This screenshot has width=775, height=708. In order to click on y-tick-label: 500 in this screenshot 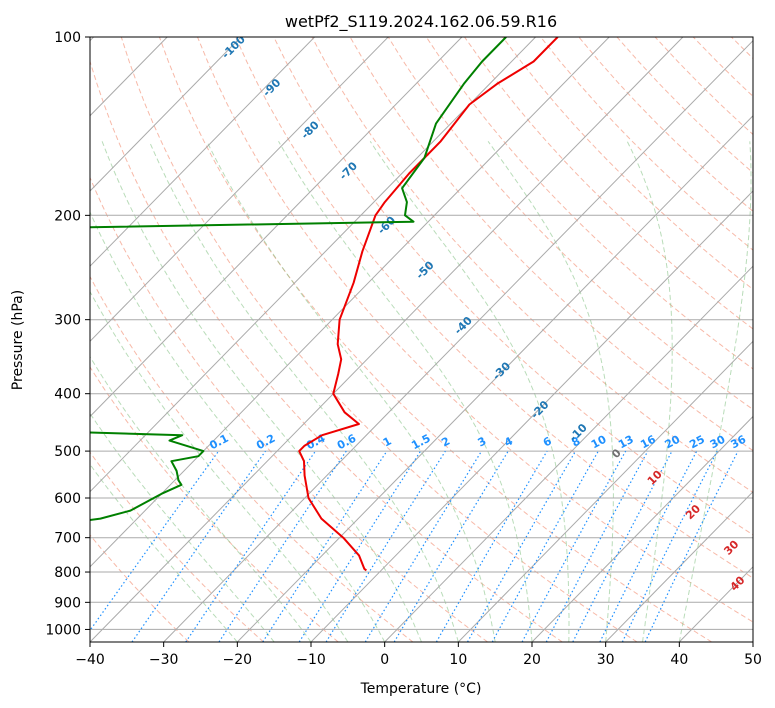, I will do `click(67, 452)`.